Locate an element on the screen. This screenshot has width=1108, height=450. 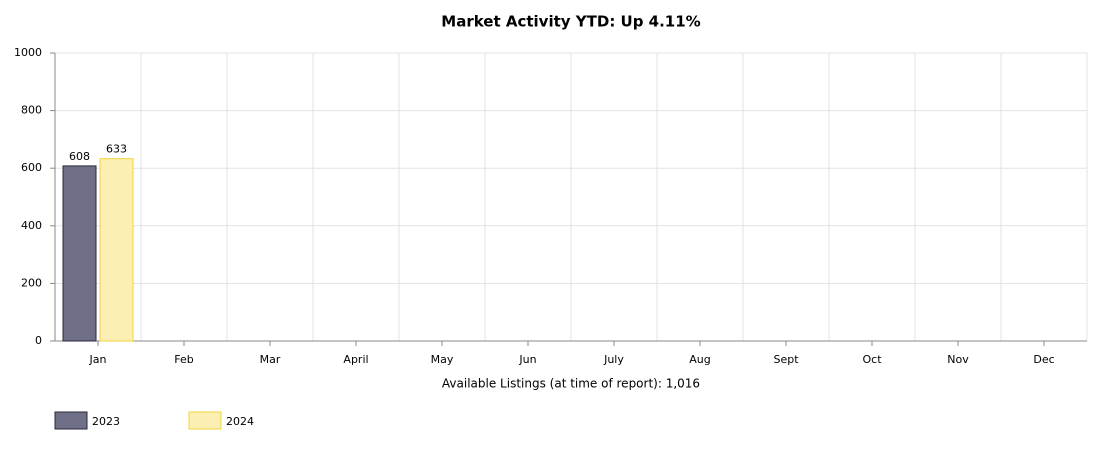
x-tick-label: Aug is located at coordinates (699, 359).